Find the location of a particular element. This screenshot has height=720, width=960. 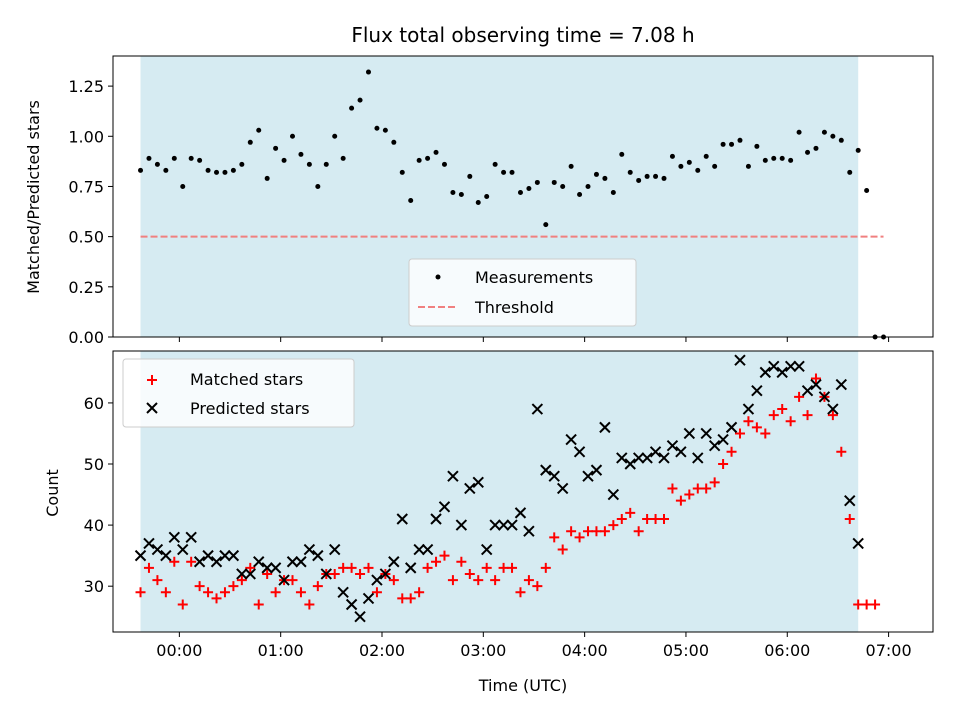

x-axis-label: Time (UTC) is located at coordinates (522, 685).